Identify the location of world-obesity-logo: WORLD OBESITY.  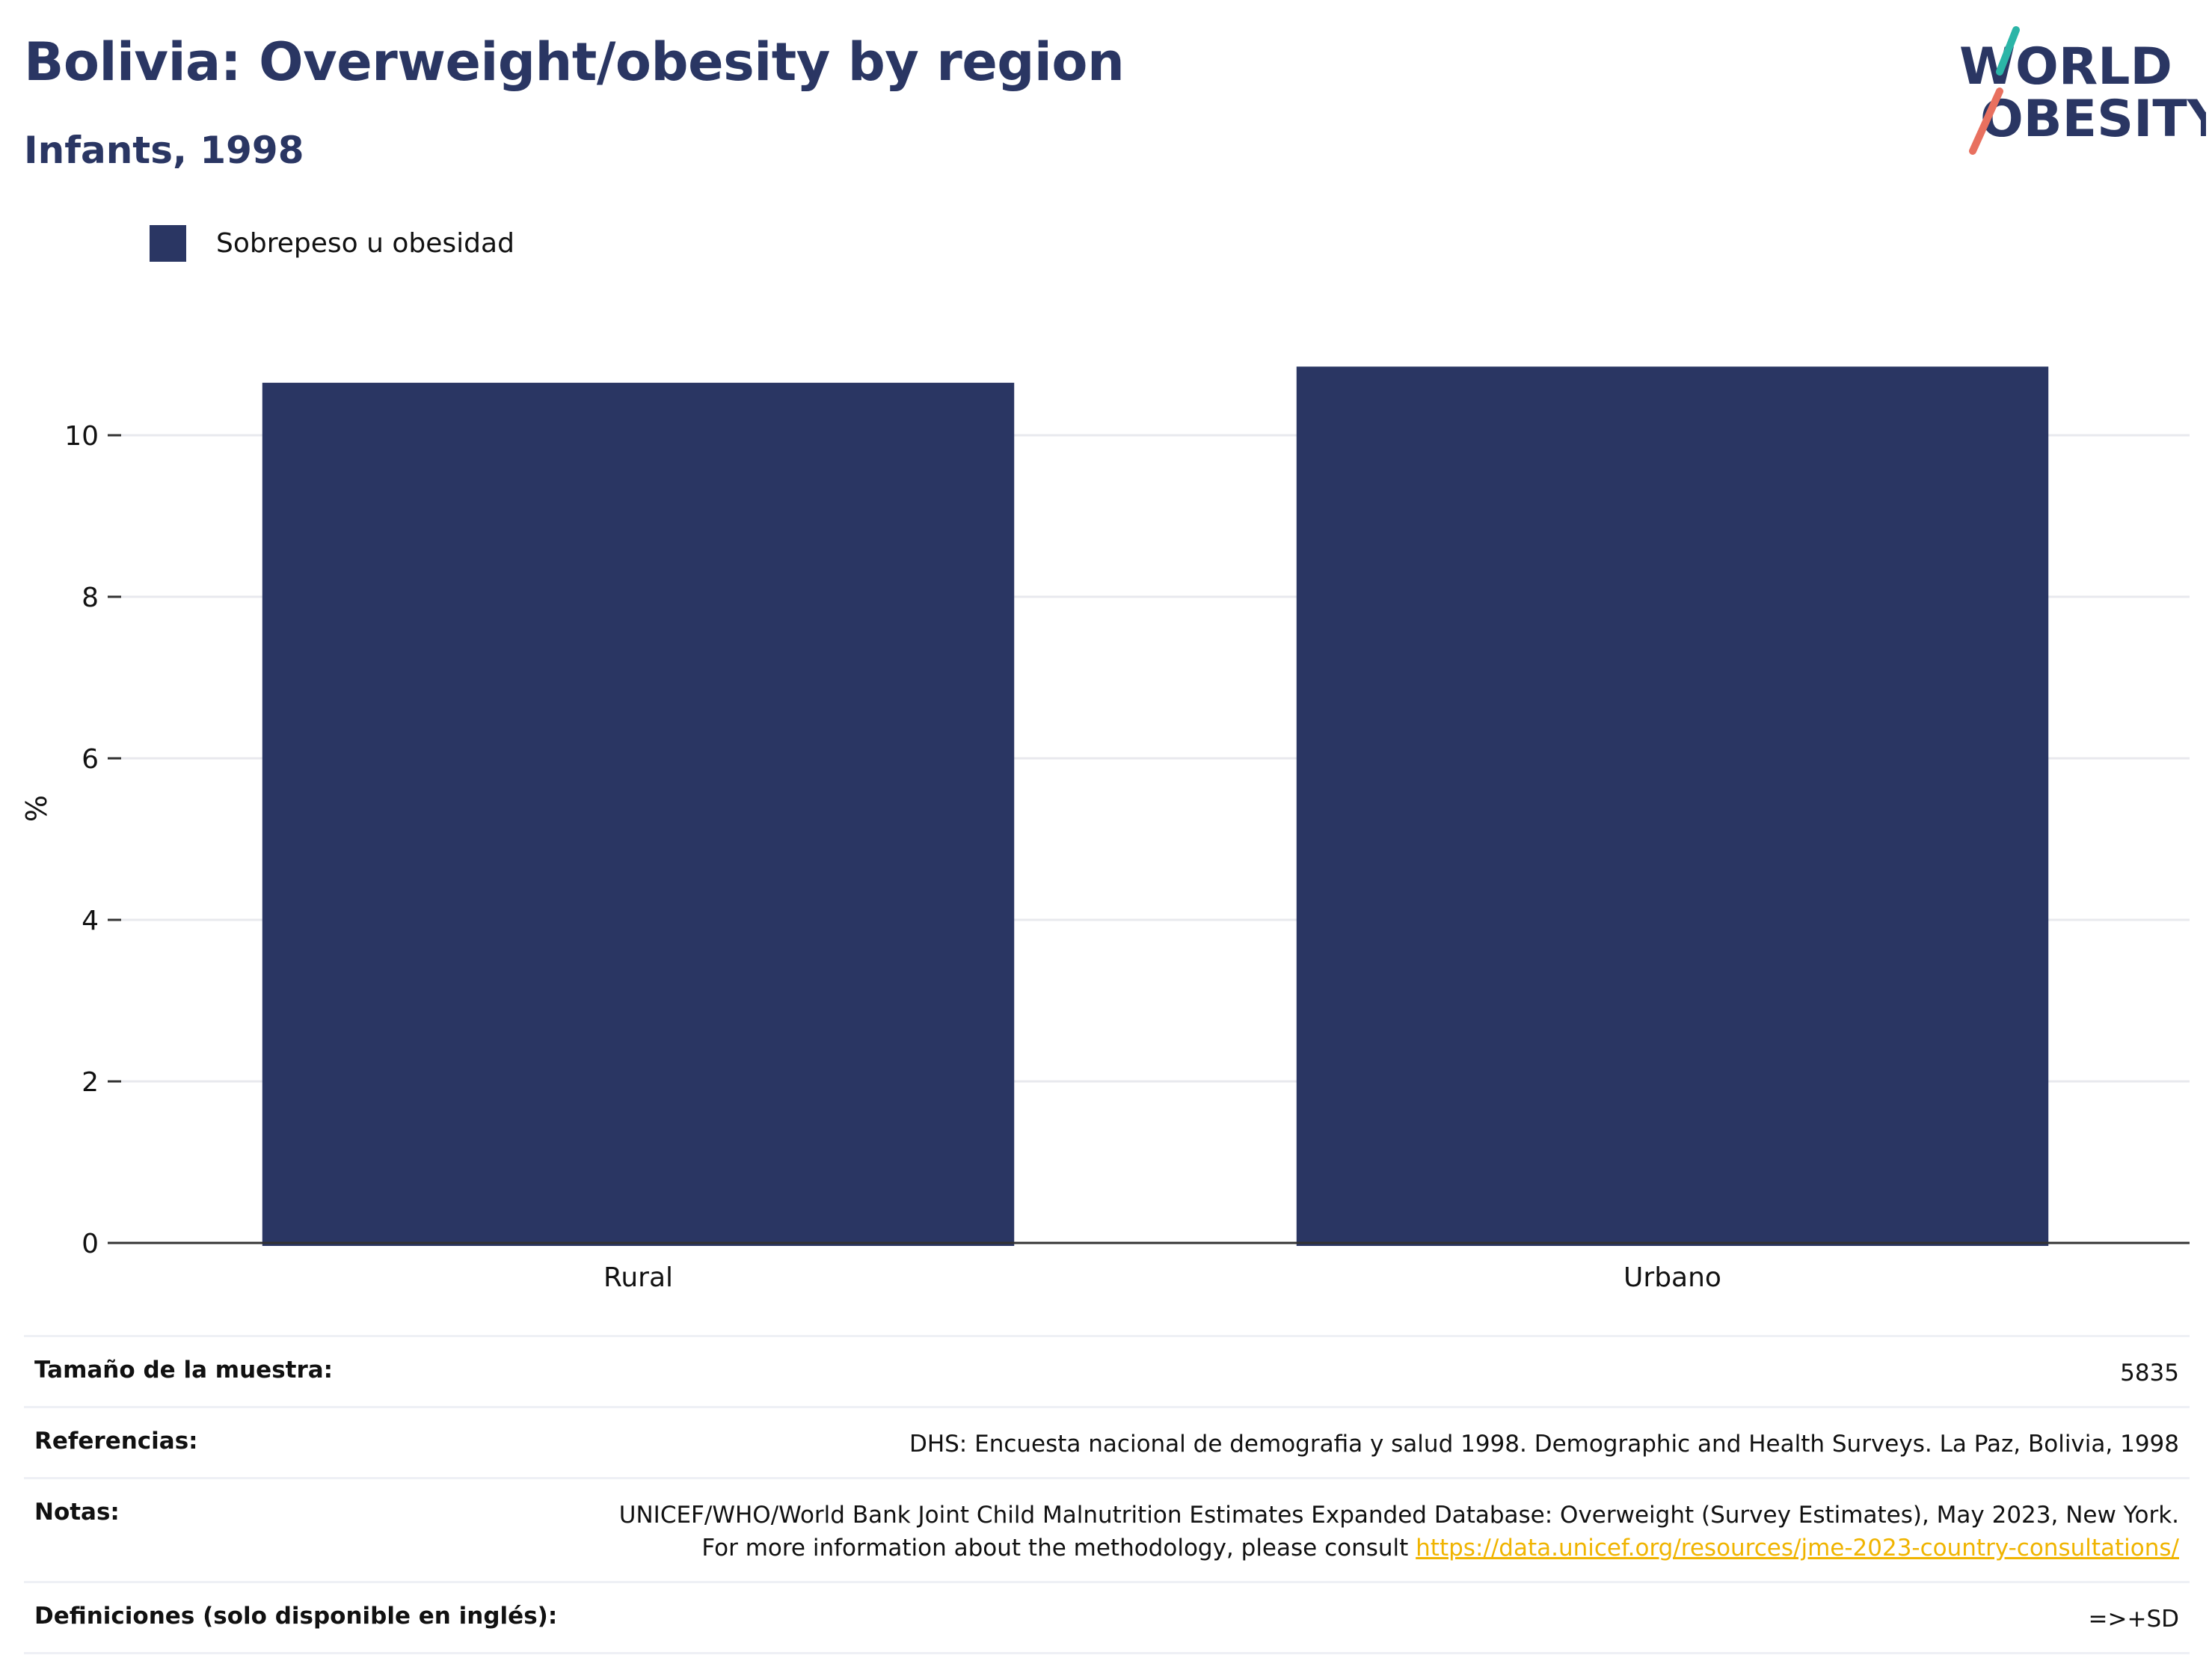
(2082, 90).